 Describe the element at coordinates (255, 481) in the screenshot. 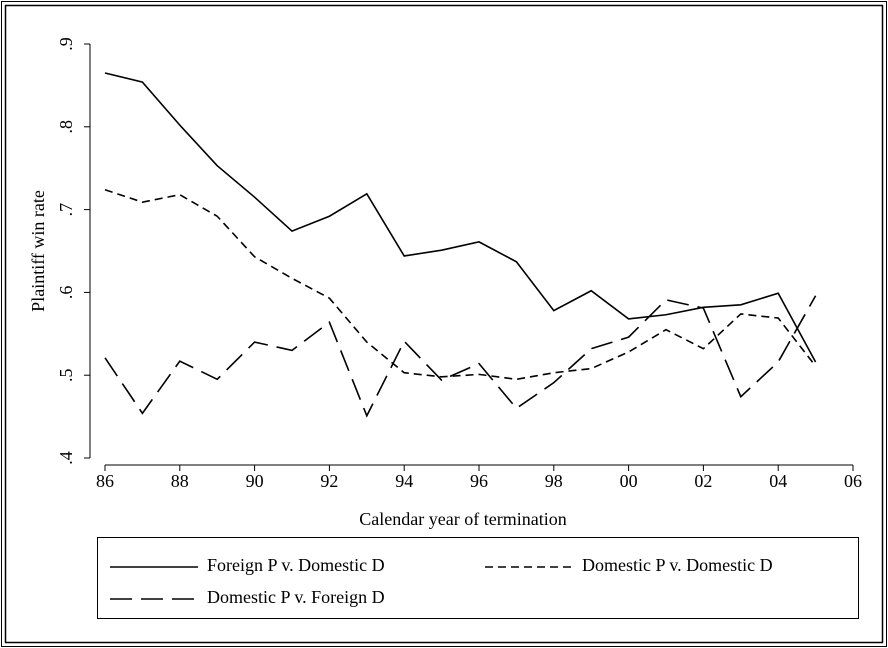

I see `x-tick-label: 90` at that location.